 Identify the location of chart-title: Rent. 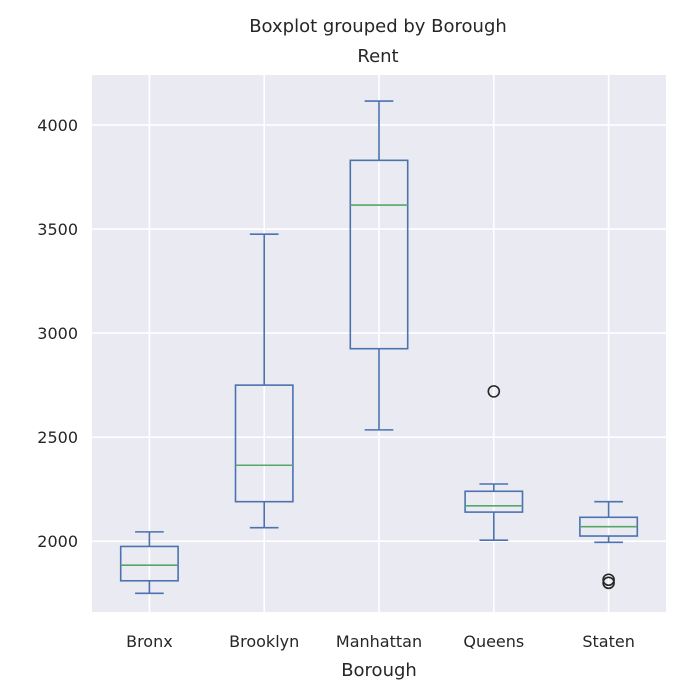
(377, 56).